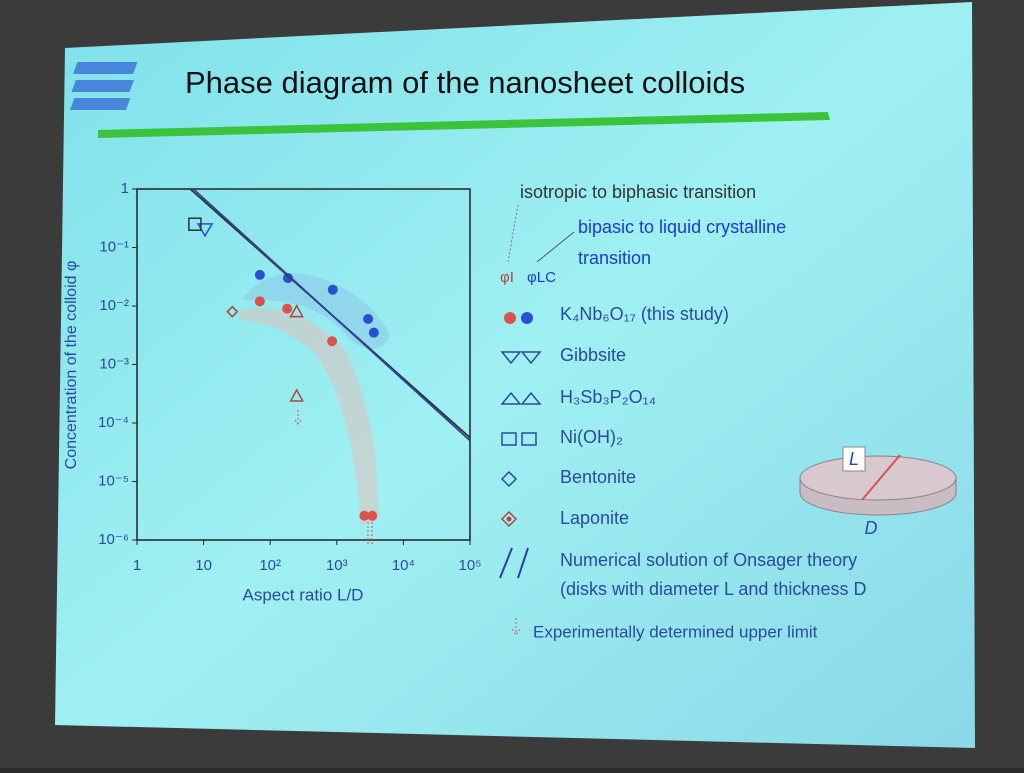  What do you see at coordinates (113, 480) in the screenshot?
I see `y-tick-label: 10⁻⁵` at bounding box center [113, 480].